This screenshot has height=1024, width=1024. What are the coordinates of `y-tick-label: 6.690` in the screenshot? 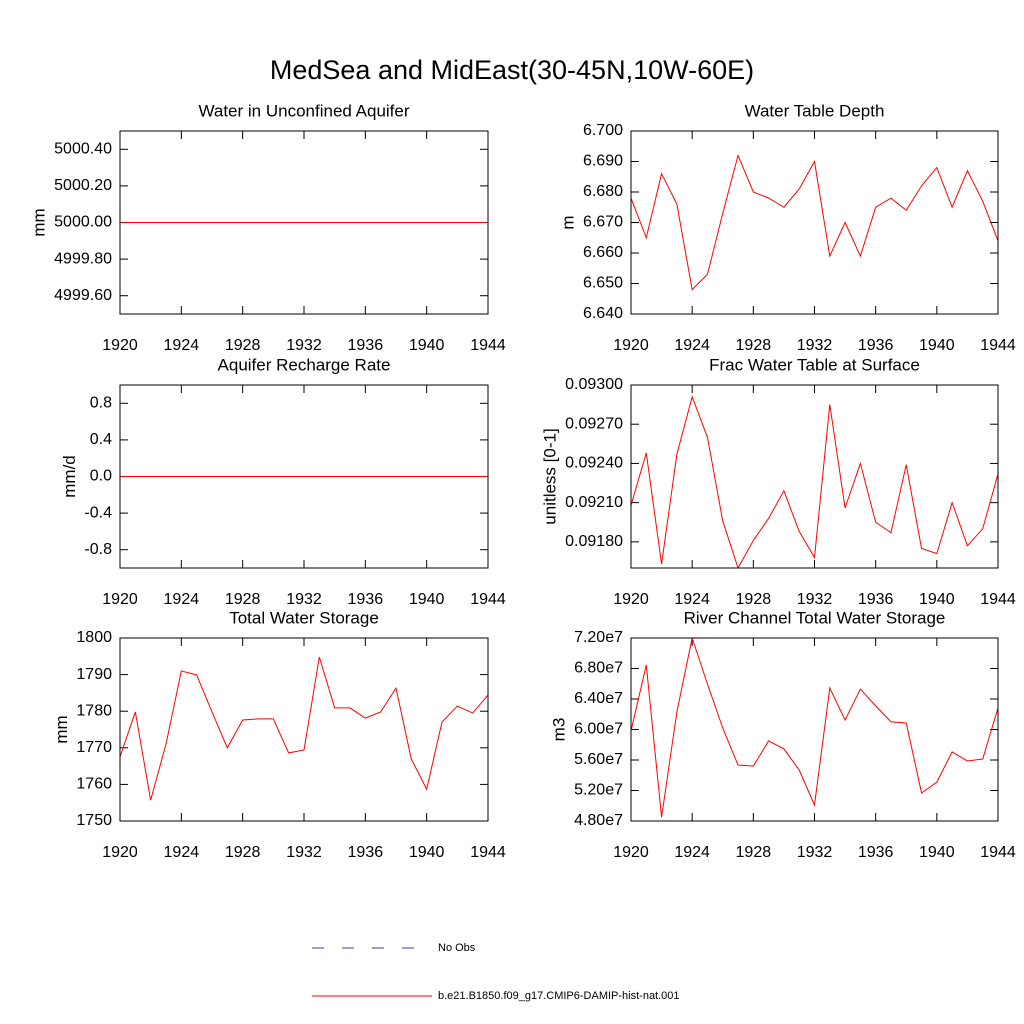 It's located at (603, 161).